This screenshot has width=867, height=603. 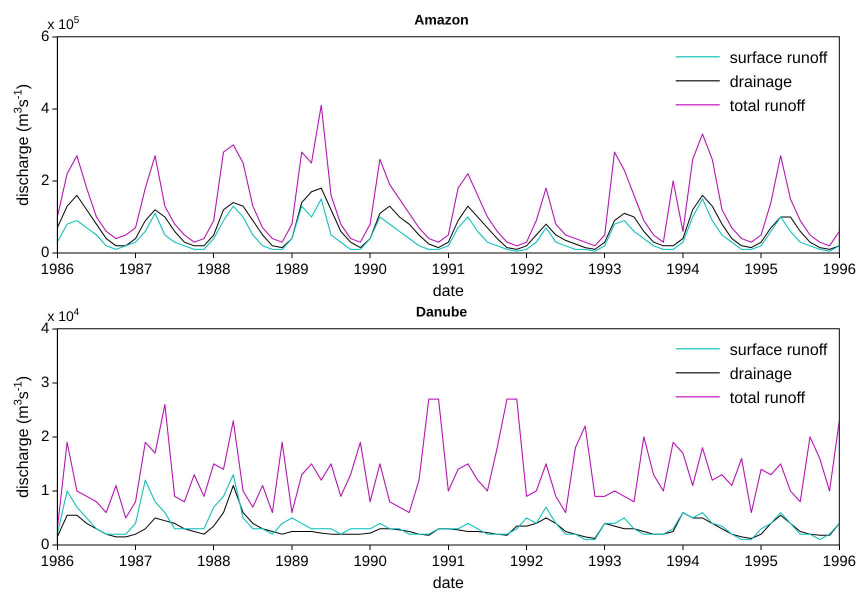 I want to click on y-tick-label: 3, so click(x=45, y=382).